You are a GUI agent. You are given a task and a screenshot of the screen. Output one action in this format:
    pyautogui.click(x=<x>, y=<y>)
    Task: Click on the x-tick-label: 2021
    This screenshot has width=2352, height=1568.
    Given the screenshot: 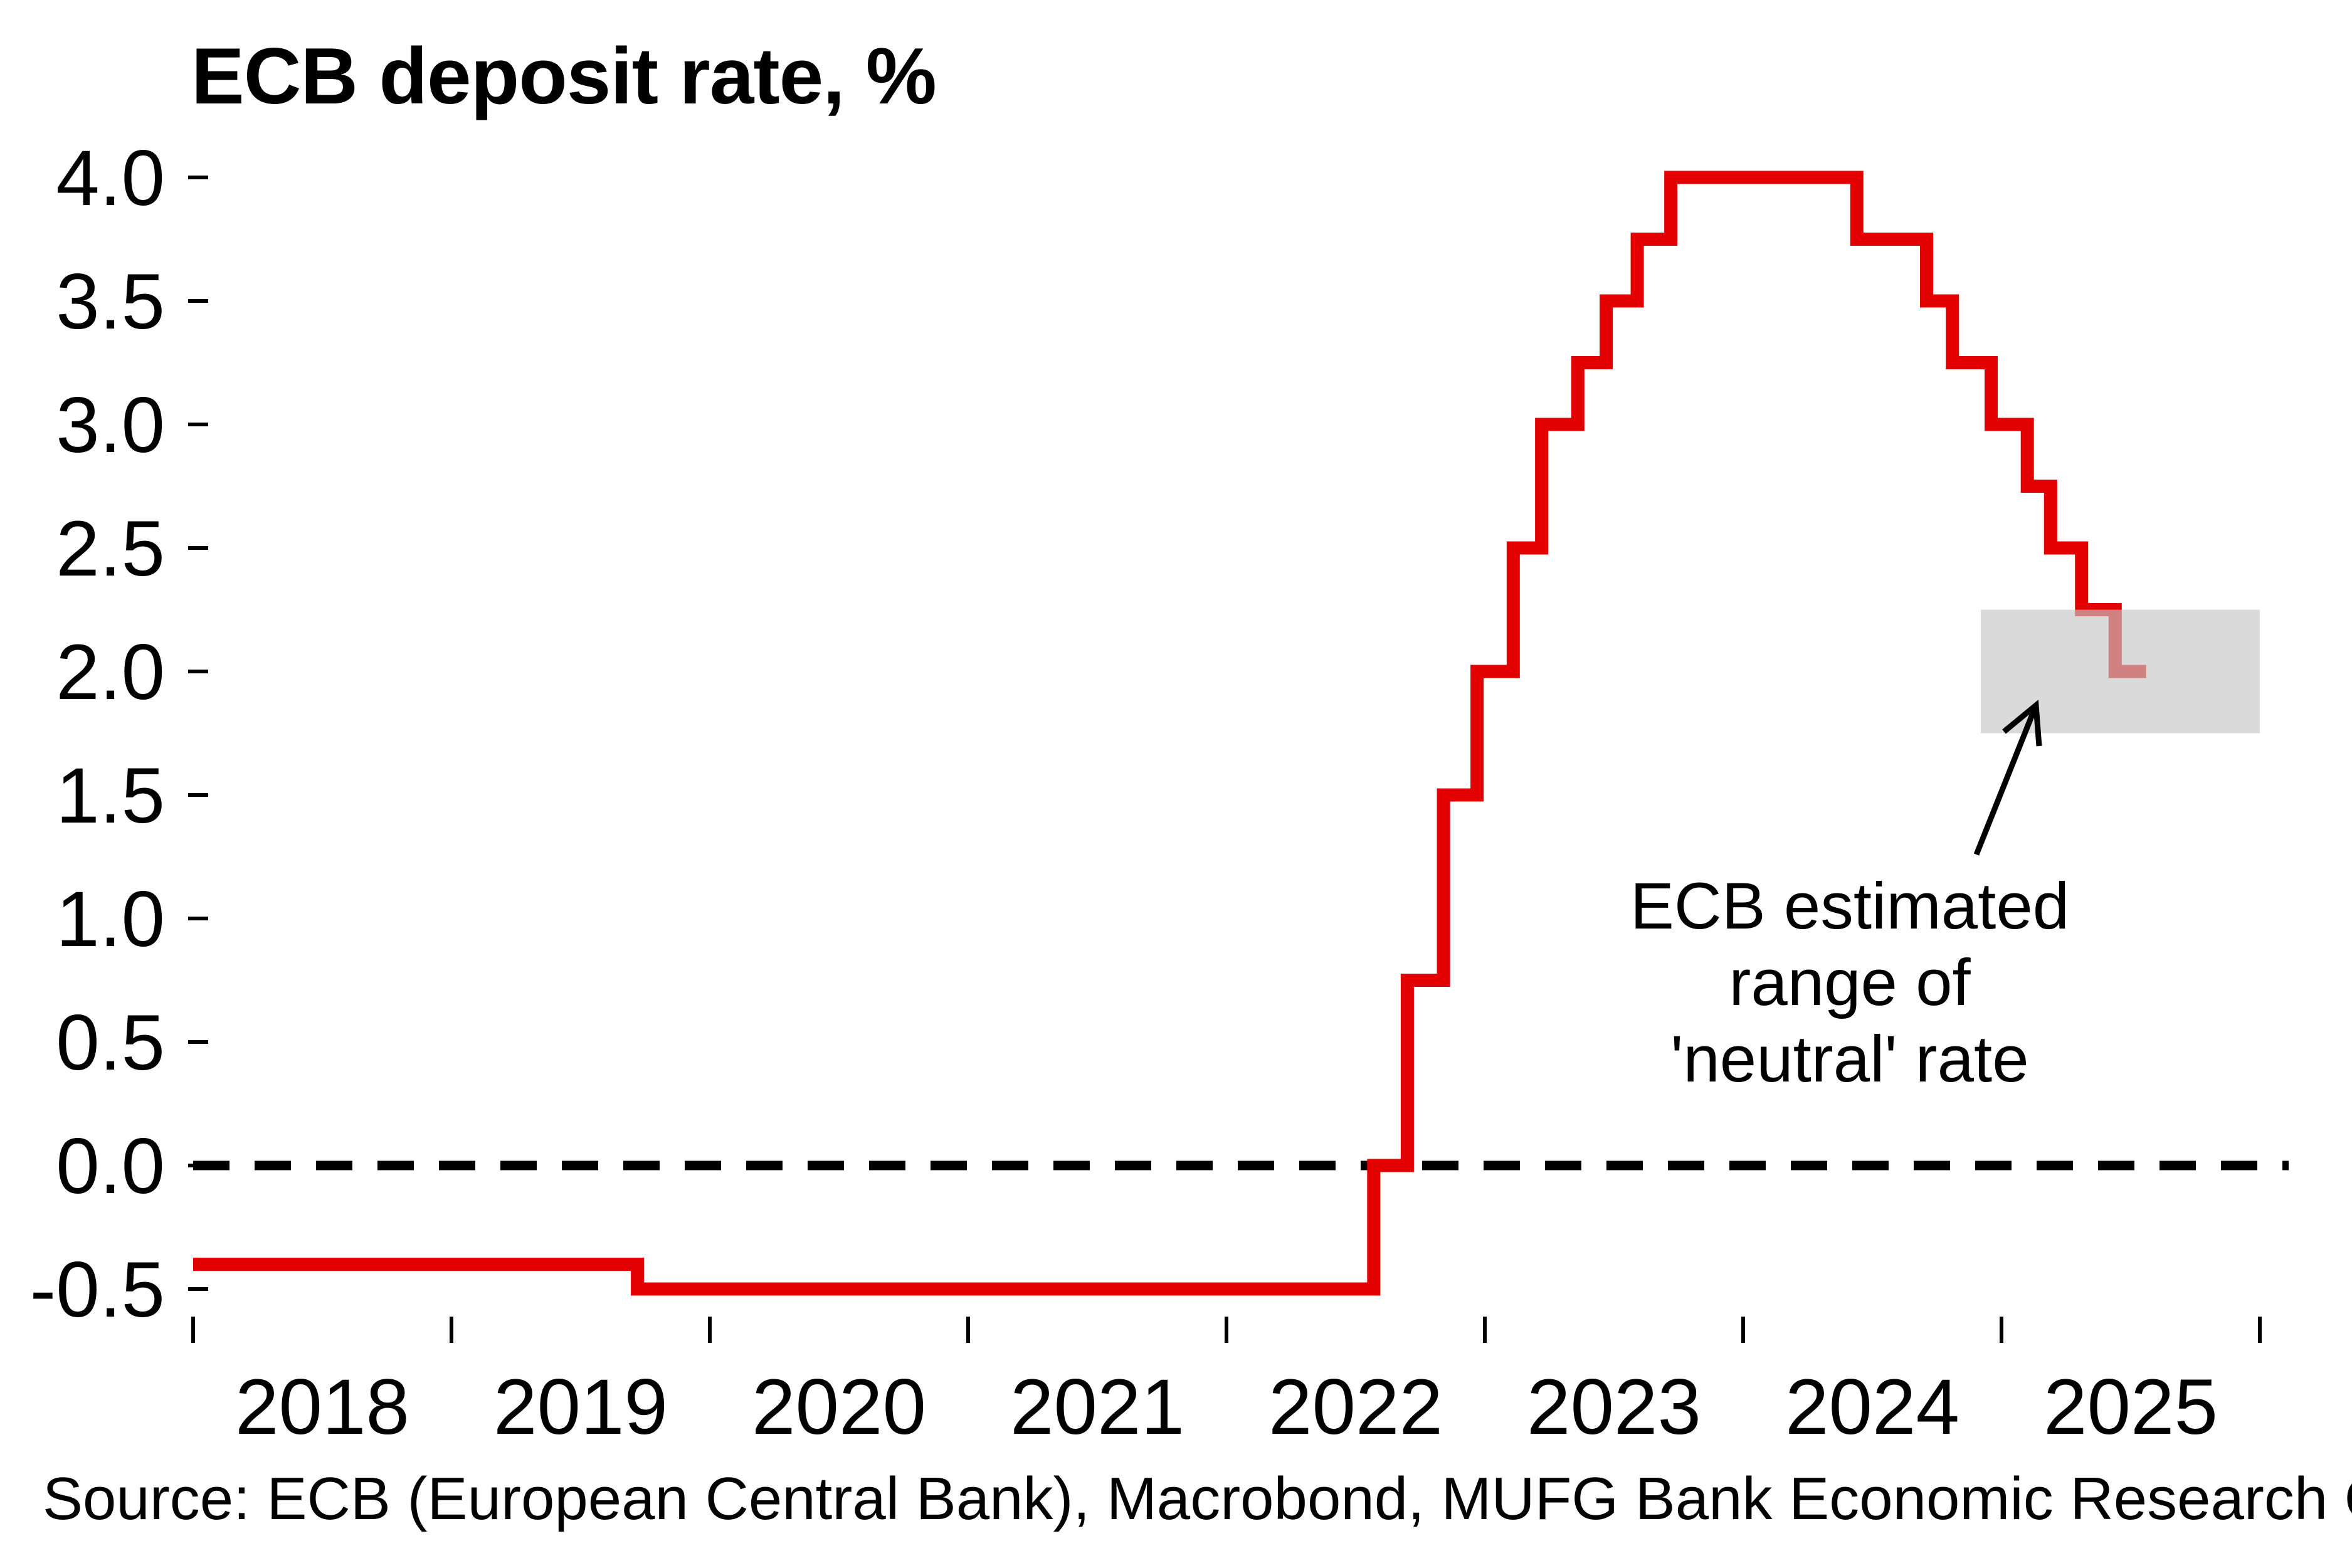 What is the action you would take?
    pyautogui.click(x=1097, y=1407)
    